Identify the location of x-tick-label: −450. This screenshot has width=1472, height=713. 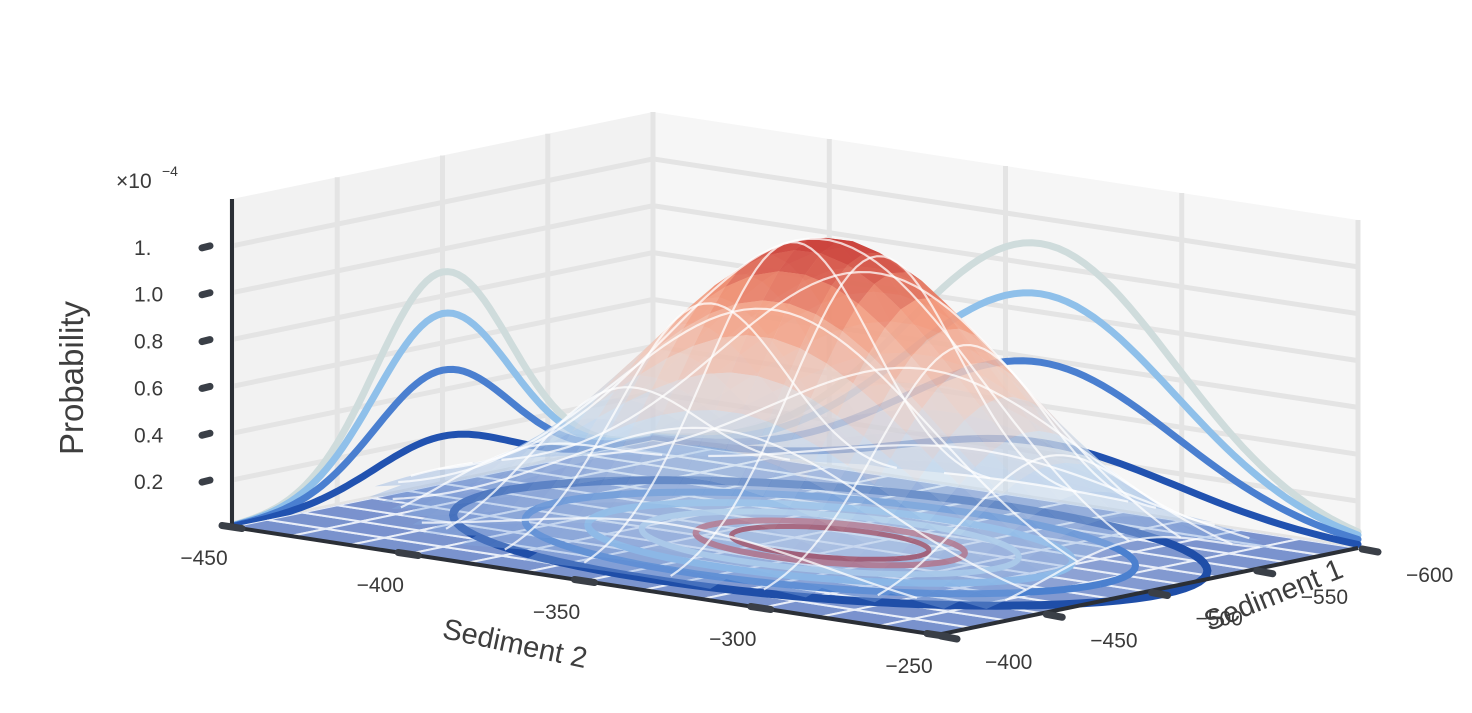
(203, 558).